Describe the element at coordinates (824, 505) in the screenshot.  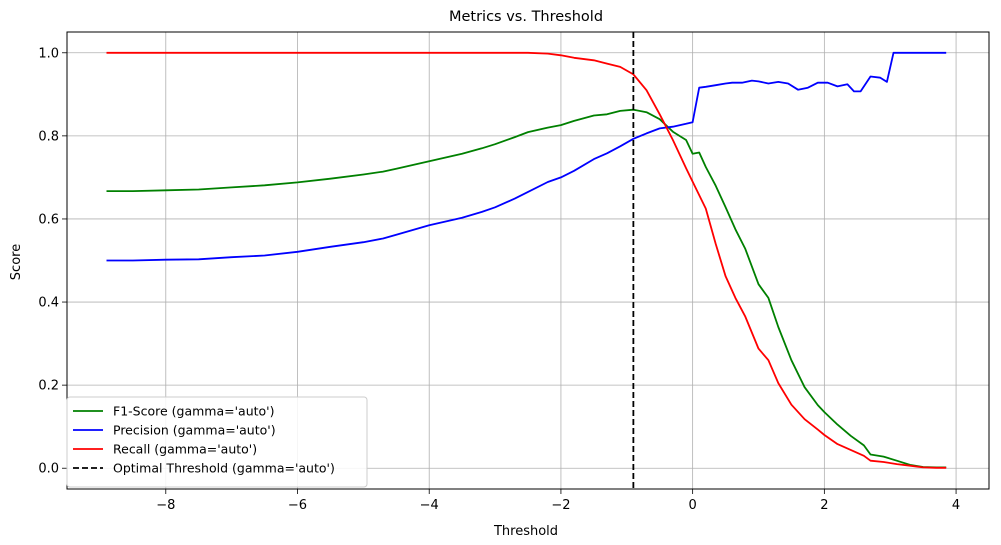
I see `x-tick-label: 2` at that location.